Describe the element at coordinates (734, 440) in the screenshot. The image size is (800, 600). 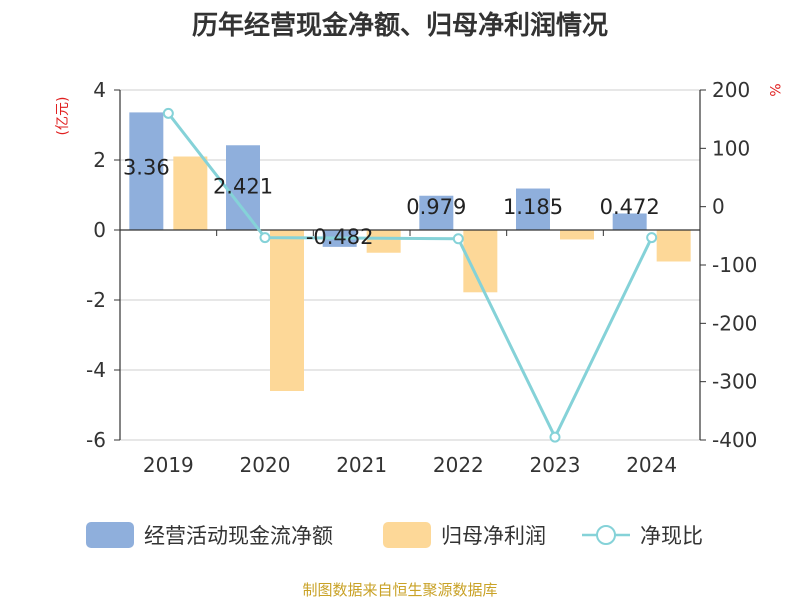
I see `y2-tick-label: -400` at that location.